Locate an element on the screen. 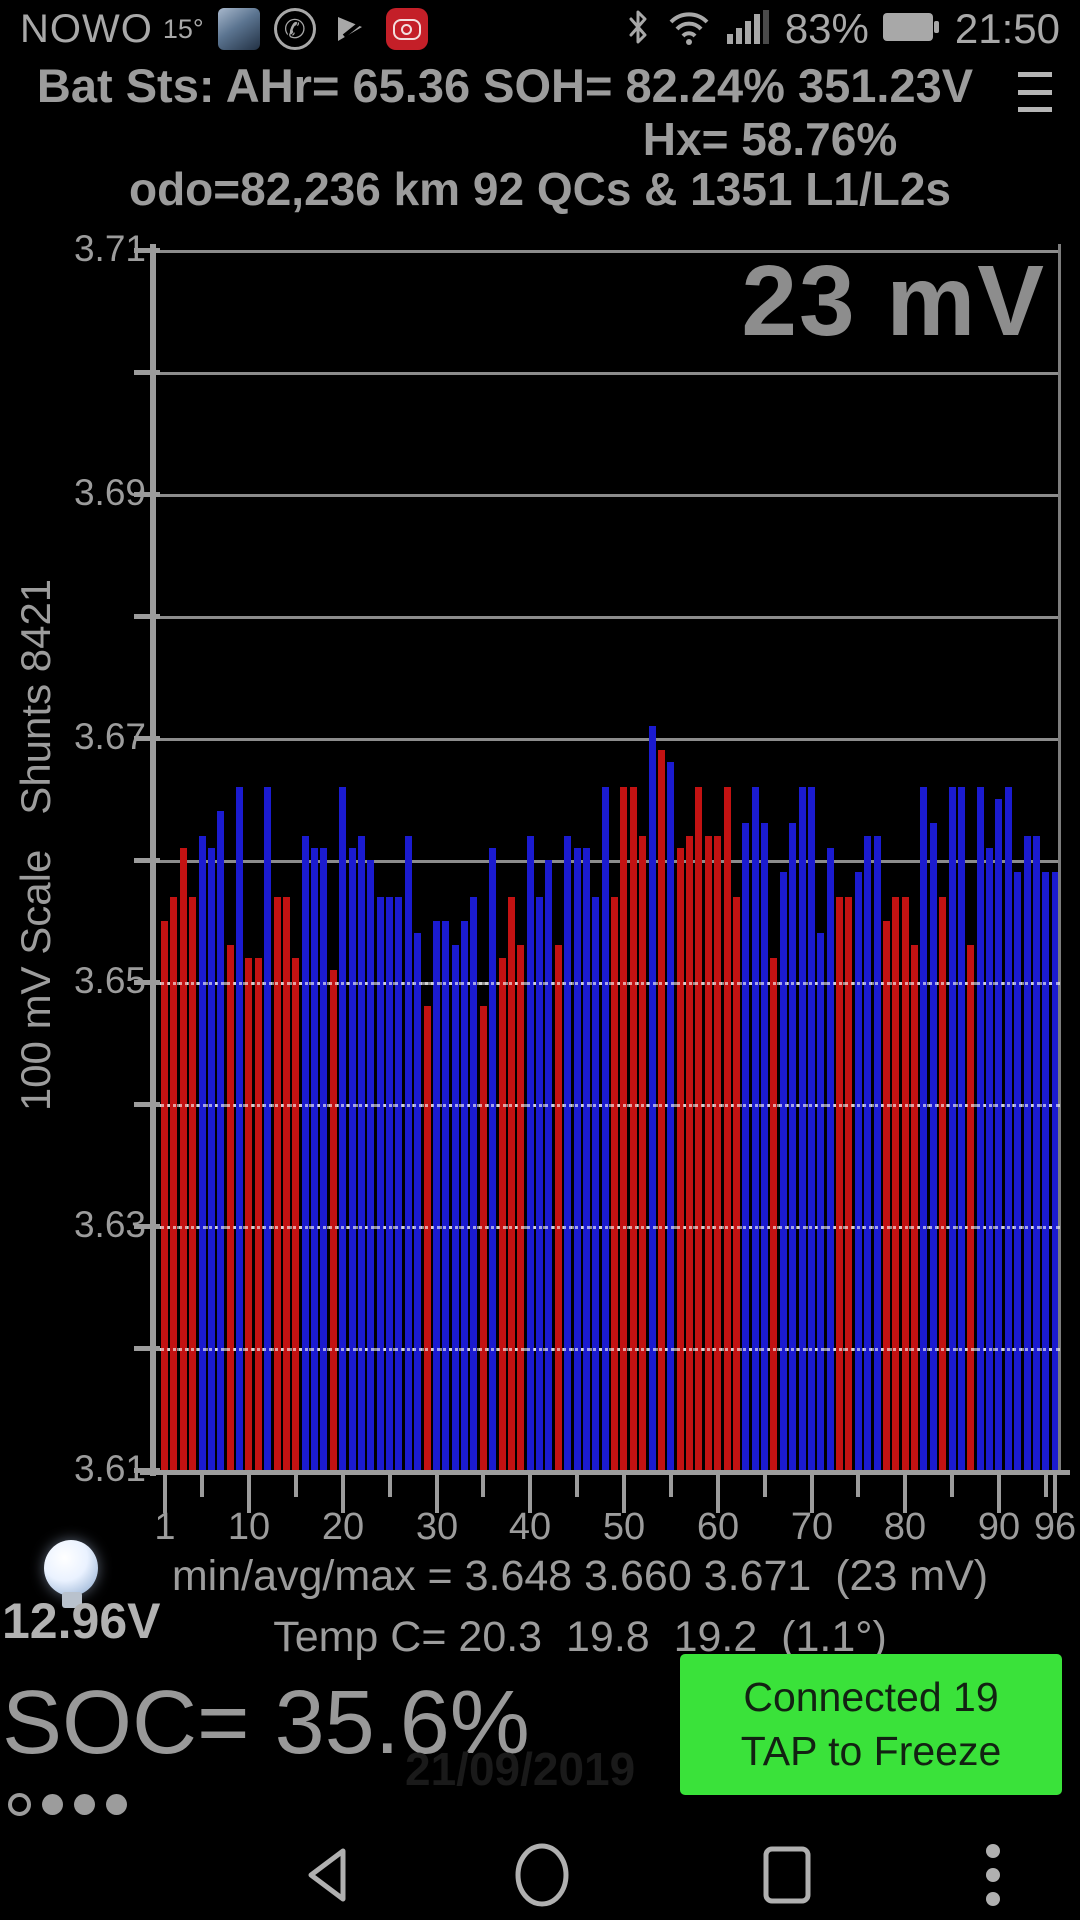  carrier-label: NOWO is located at coordinates (86, 28).